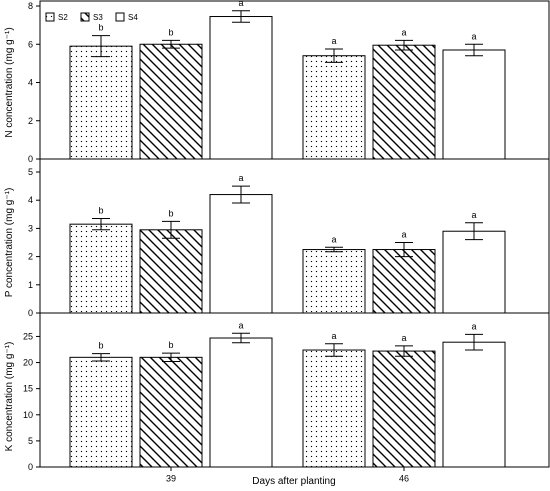 Image resolution: width=550 pixels, height=491 pixels. Describe the element at coordinates (28, 389) in the screenshot. I see `y-tick-label: 15` at that location.